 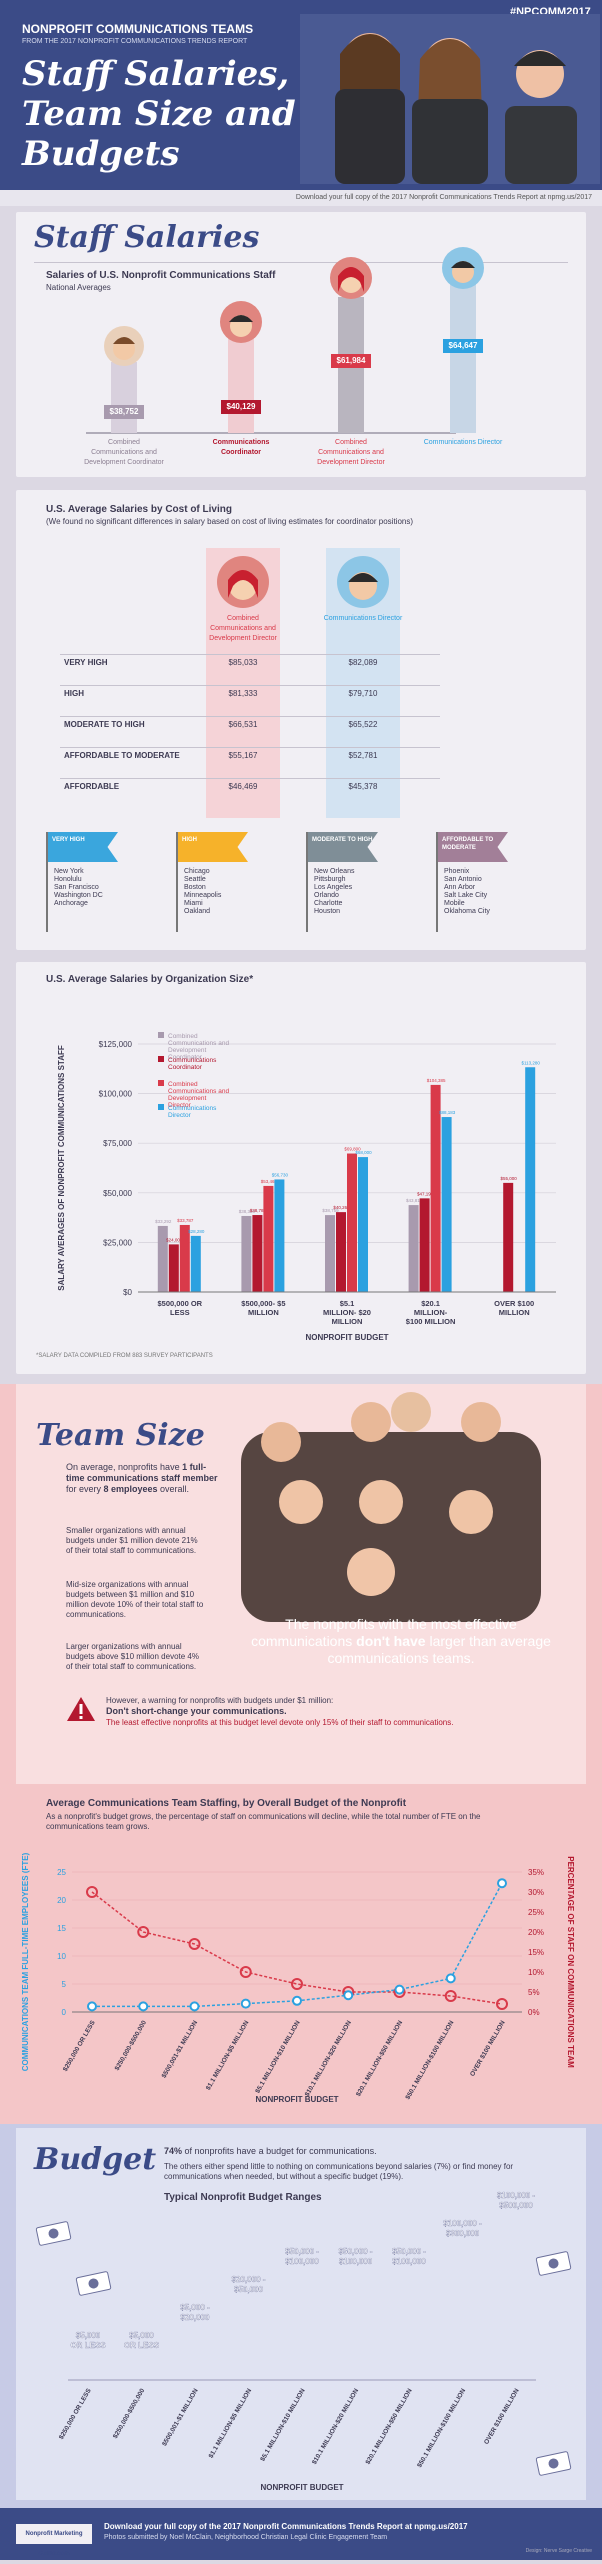 I want to click on budget-range-label: $20,000 -, so click(x=249, y=2279).